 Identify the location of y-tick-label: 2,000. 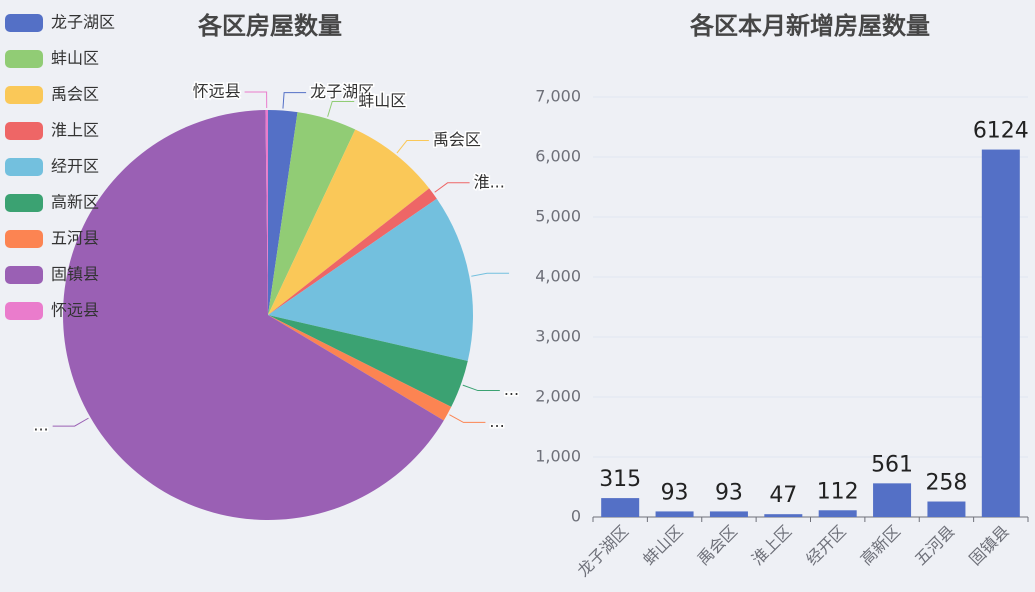
(558, 396).